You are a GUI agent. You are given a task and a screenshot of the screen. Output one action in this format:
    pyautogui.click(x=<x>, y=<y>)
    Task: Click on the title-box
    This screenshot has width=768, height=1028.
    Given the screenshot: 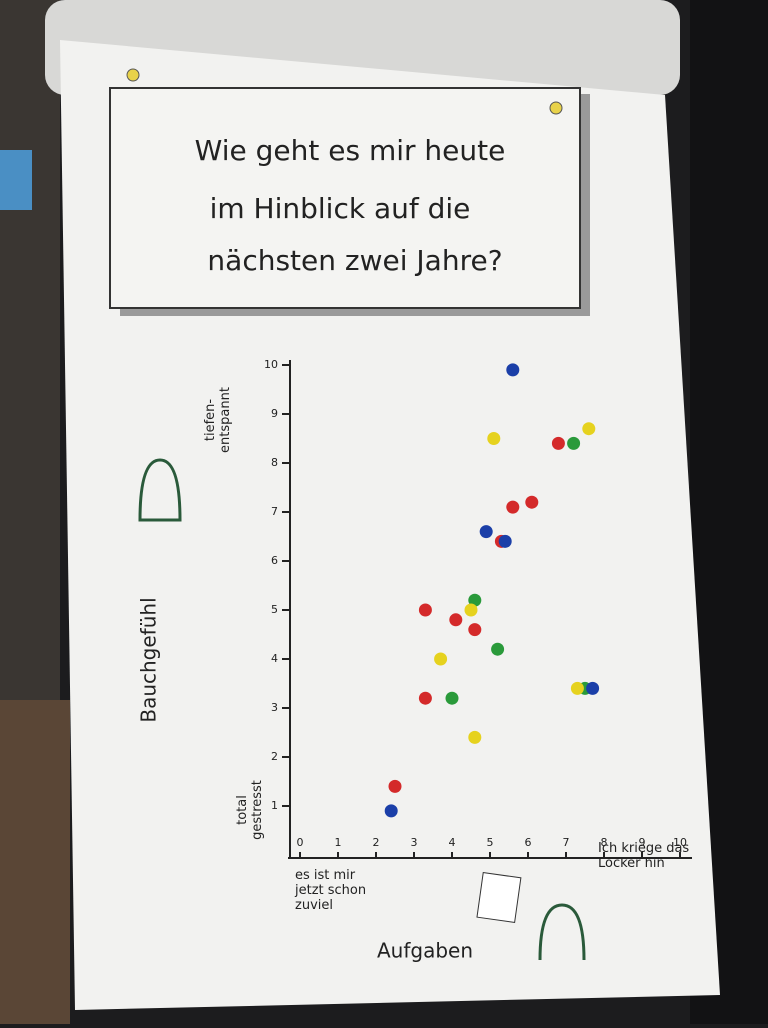 What is the action you would take?
    pyautogui.click(x=345, y=198)
    